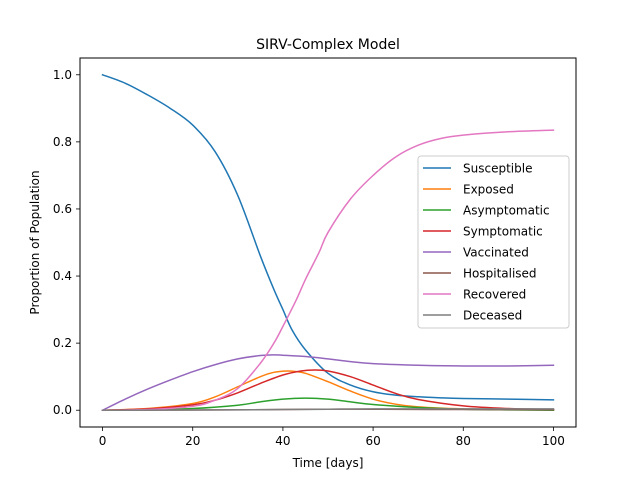  What do you see at coordinates (328, 409) in the screenshot?
I see `series-line-deceased` at bounding box center [328, 409].